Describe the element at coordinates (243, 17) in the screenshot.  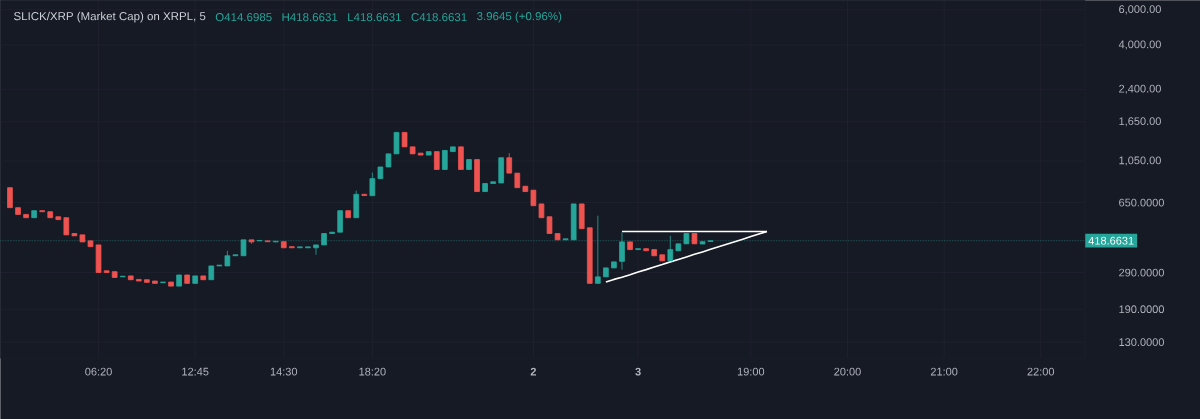
I see `annotation: O414.6985` at that location.